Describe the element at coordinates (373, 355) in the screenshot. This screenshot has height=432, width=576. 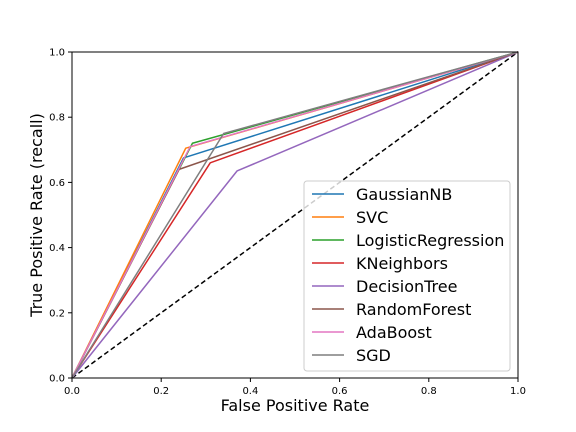
I see `legend-label-sgd: SGD` at that location.